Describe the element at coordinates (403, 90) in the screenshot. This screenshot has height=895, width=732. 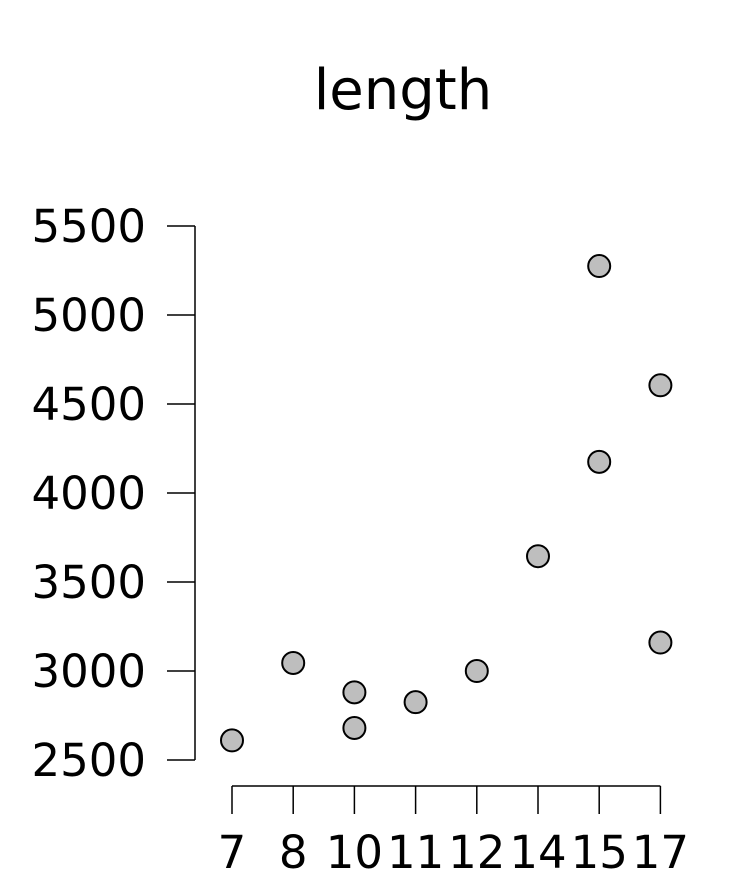
I see `chart-title: length` at that location.